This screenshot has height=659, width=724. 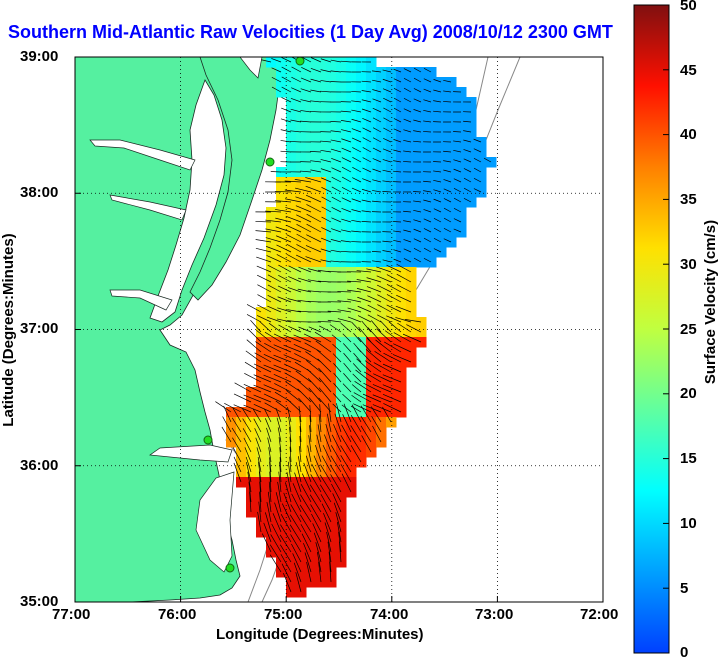 I want to click on lon-tick-label: 75:00, so click(x=283, y=614).